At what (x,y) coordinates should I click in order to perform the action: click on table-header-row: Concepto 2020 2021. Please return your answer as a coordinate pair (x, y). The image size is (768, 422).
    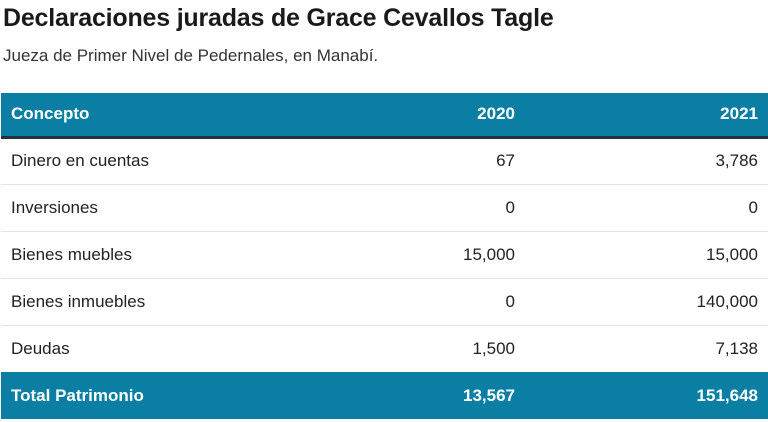
    Looking at the image, I should click on (384, 116).